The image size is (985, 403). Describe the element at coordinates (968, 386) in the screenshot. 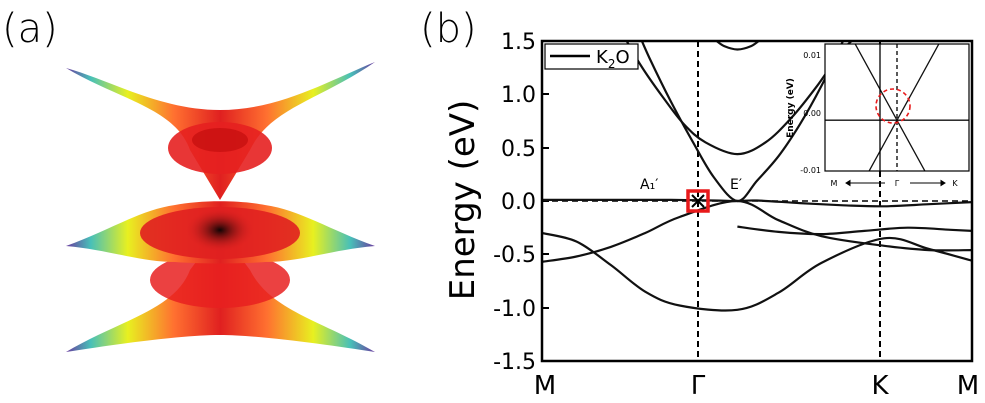

I see `kpoint-label-m-right: M` at that location.